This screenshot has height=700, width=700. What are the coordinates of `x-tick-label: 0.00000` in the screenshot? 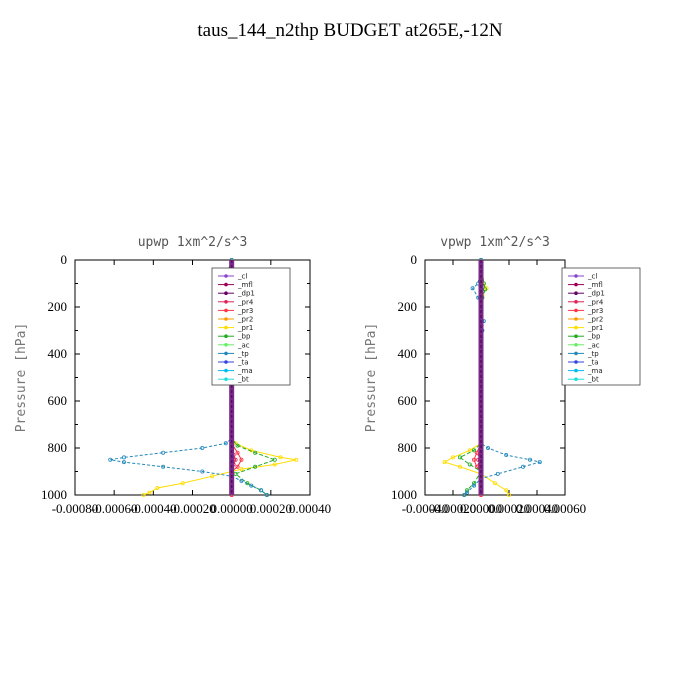 It's located at (481, 508).